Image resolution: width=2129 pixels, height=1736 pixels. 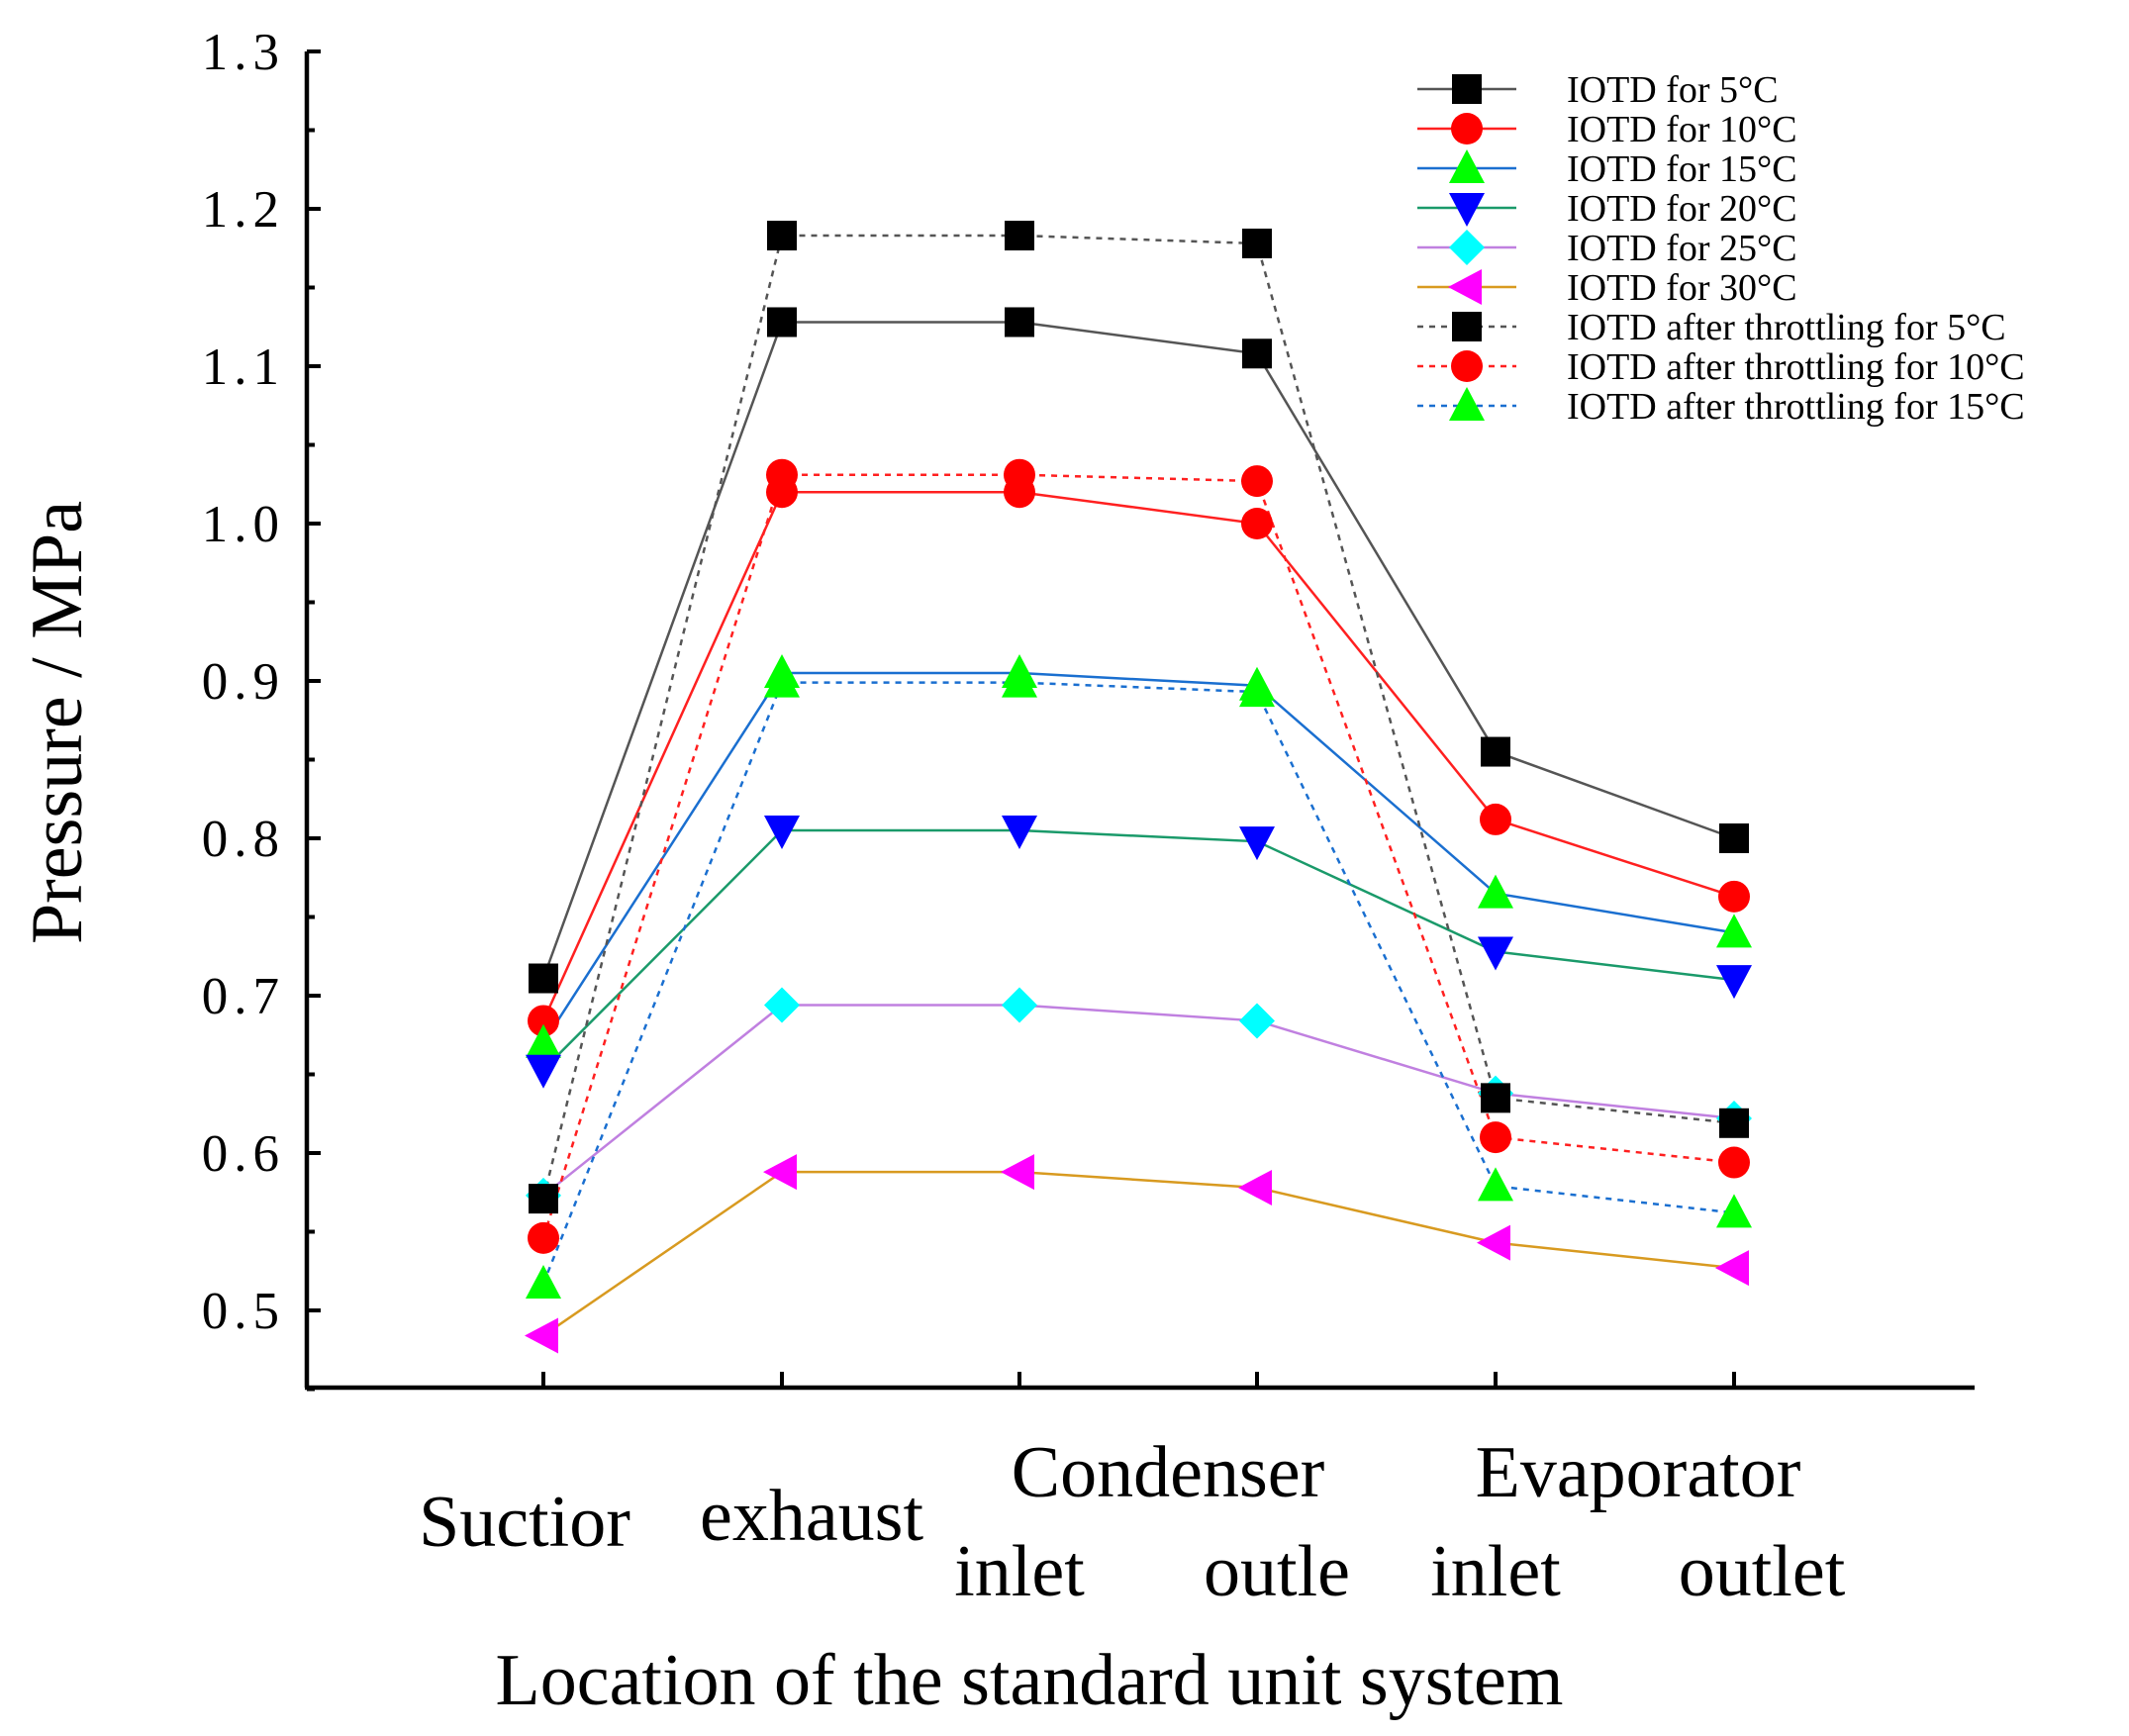 I want to click on legend-item: IOTD for 25°C, so click(x=1607, y=248).